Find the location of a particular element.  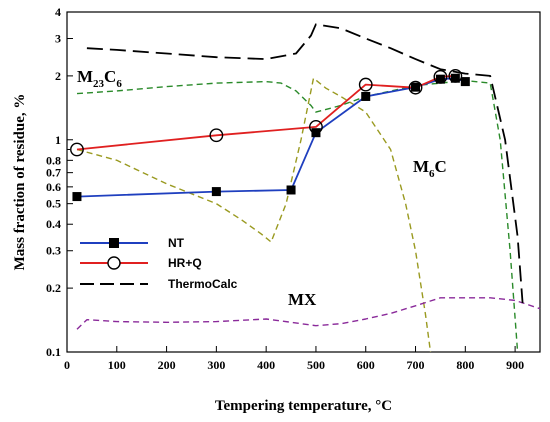

legend-label-thermocalc: ThermoCalc is located at coordinates (203, 284).